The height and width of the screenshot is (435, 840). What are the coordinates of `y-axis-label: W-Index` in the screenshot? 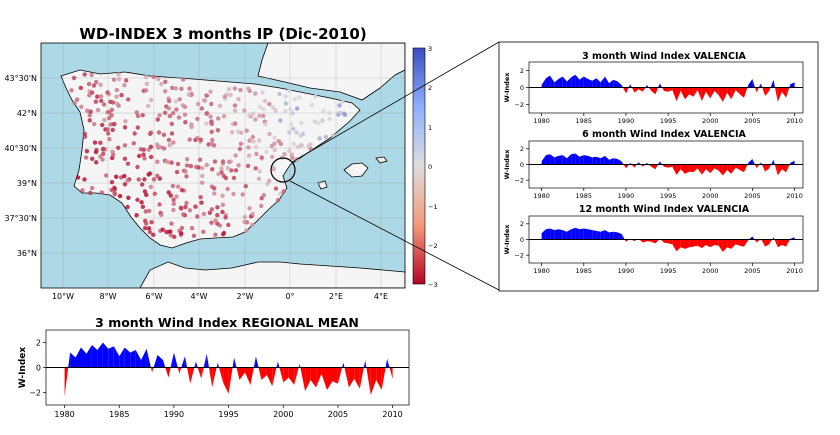 It's located at (507, 239).